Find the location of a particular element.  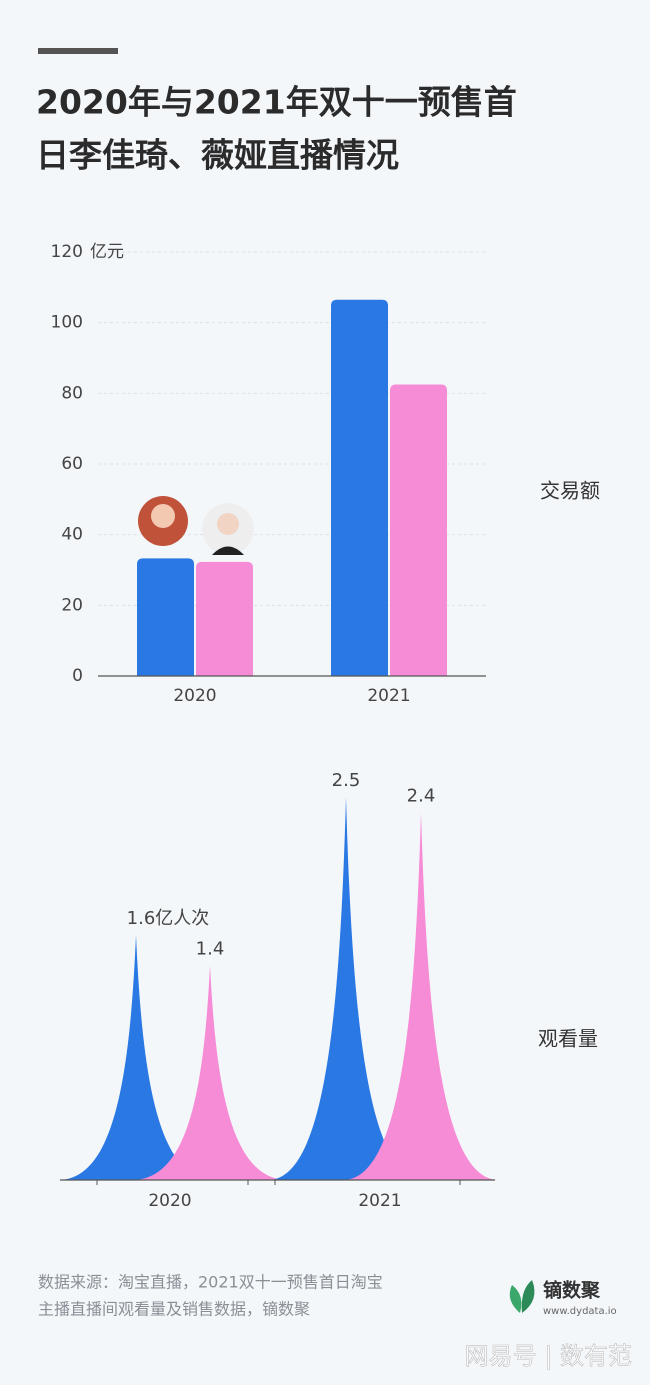

value-label: 2.5 is located at coordinates (346, 780).